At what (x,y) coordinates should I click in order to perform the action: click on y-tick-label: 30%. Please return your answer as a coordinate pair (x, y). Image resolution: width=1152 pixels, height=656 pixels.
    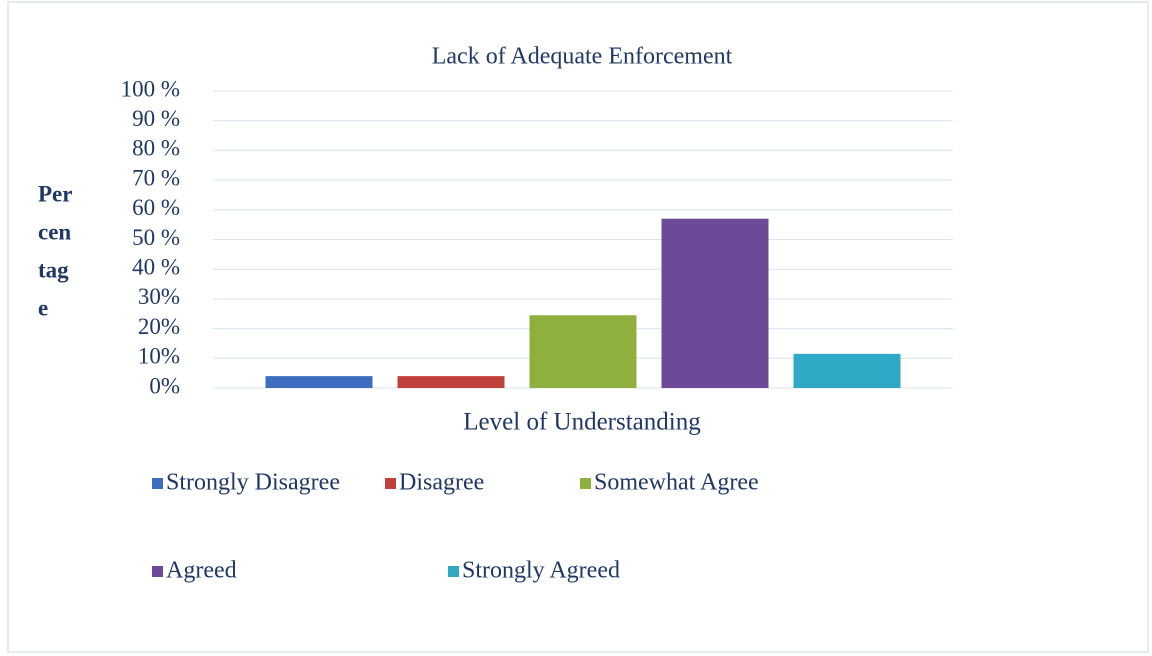
    Looking at the image, I should click on (159, 296).